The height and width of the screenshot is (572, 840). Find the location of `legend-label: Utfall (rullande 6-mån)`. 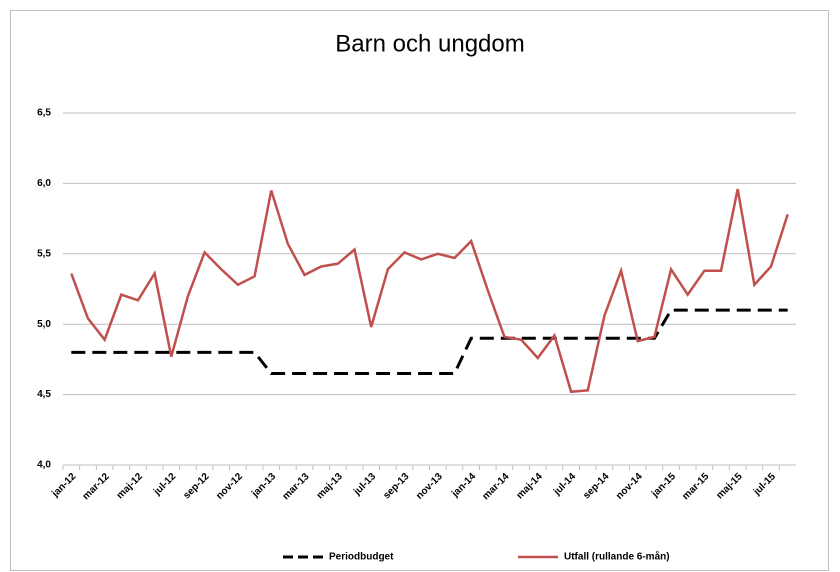

legend-label: Utfall (rullande 6-mån) is located at coordinates (617, 557).